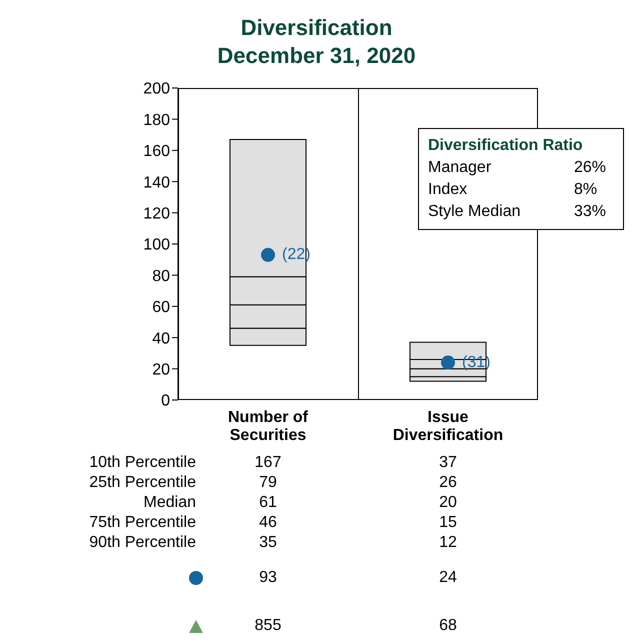 This screenshot has height=644, width=633. What do you see at coordinates (142, 543) in the screenshot?
I see `text: 90th Percentile` at bounding box center [142, 543].